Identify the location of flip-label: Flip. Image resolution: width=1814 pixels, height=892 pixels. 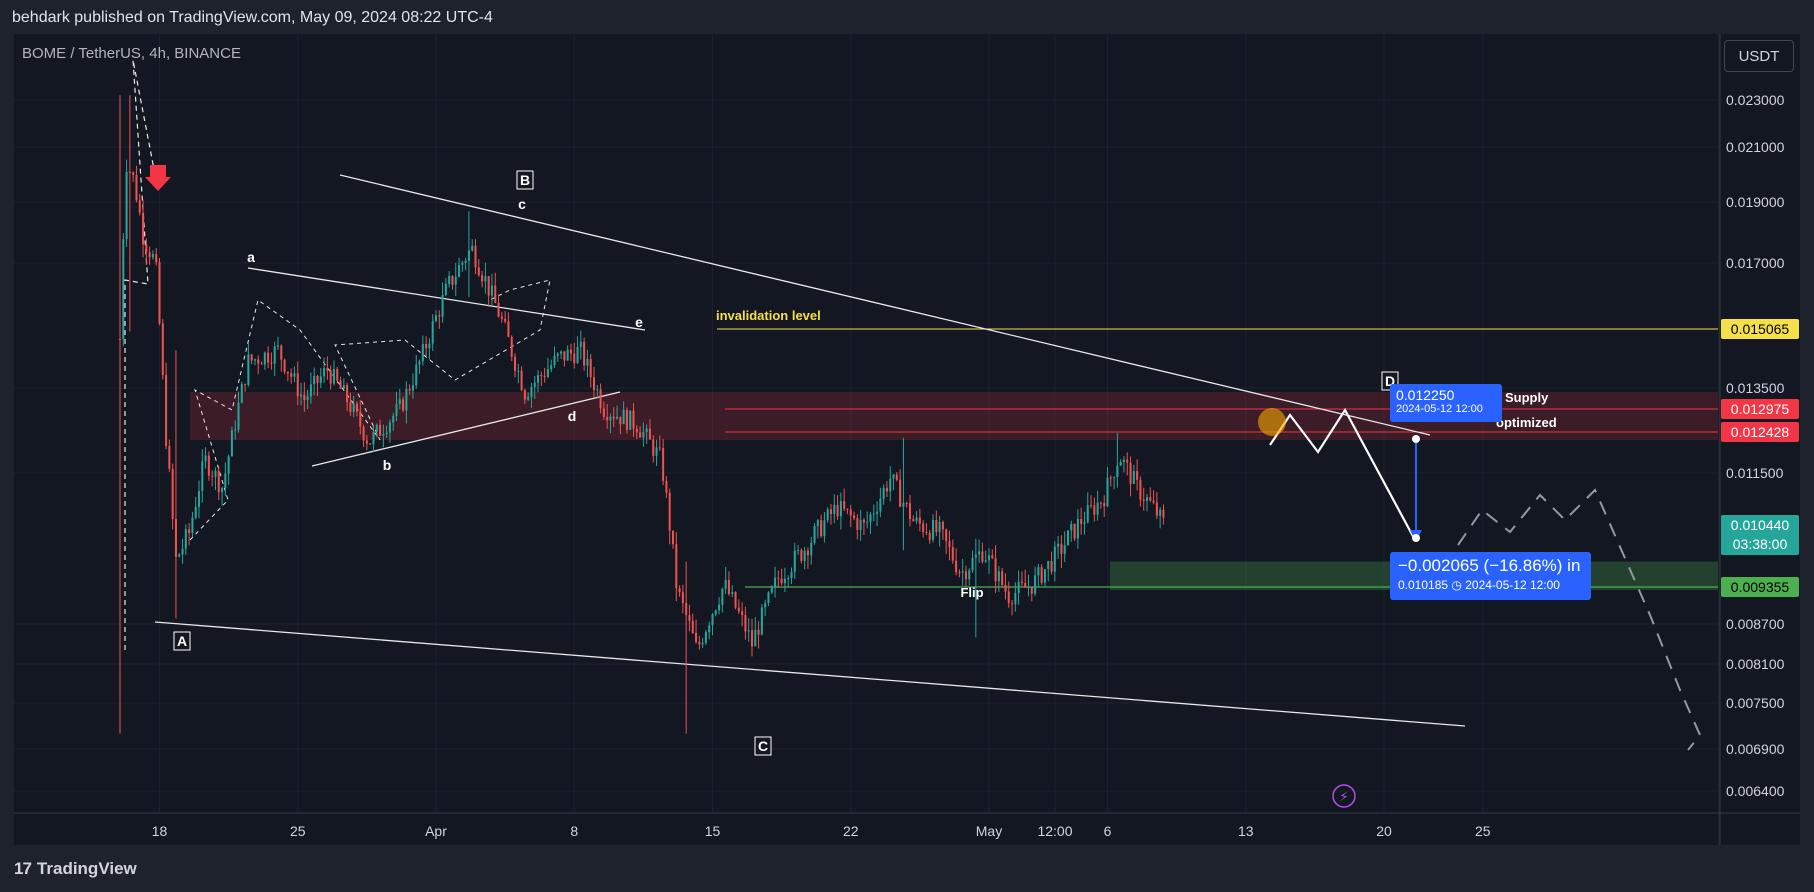
(971, 592).